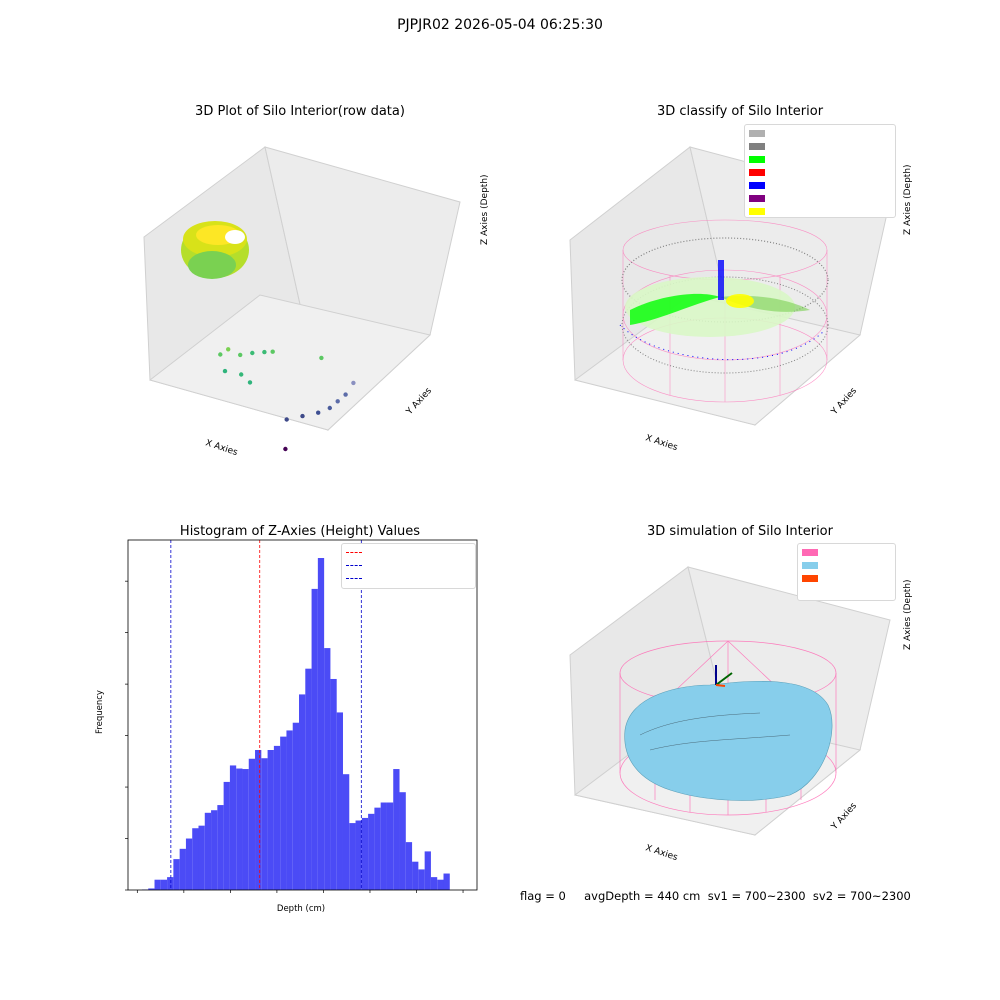 The width and height of the screenshot is (1000, 1000). What do you see at coordinates (221, 448) in the screenshot?
I see `raw3d-xlabel: X Axies` at bounding box center [221, 448].